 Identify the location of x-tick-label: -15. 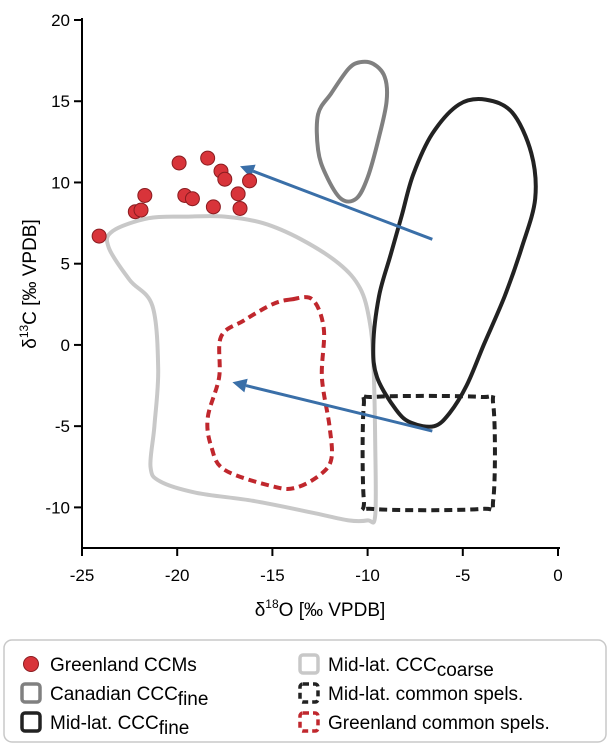
(272, 575).